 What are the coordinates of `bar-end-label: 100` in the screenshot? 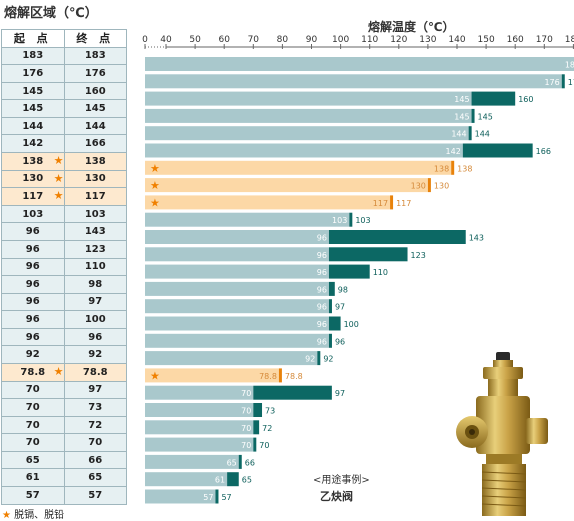 It's located at (351, 324).